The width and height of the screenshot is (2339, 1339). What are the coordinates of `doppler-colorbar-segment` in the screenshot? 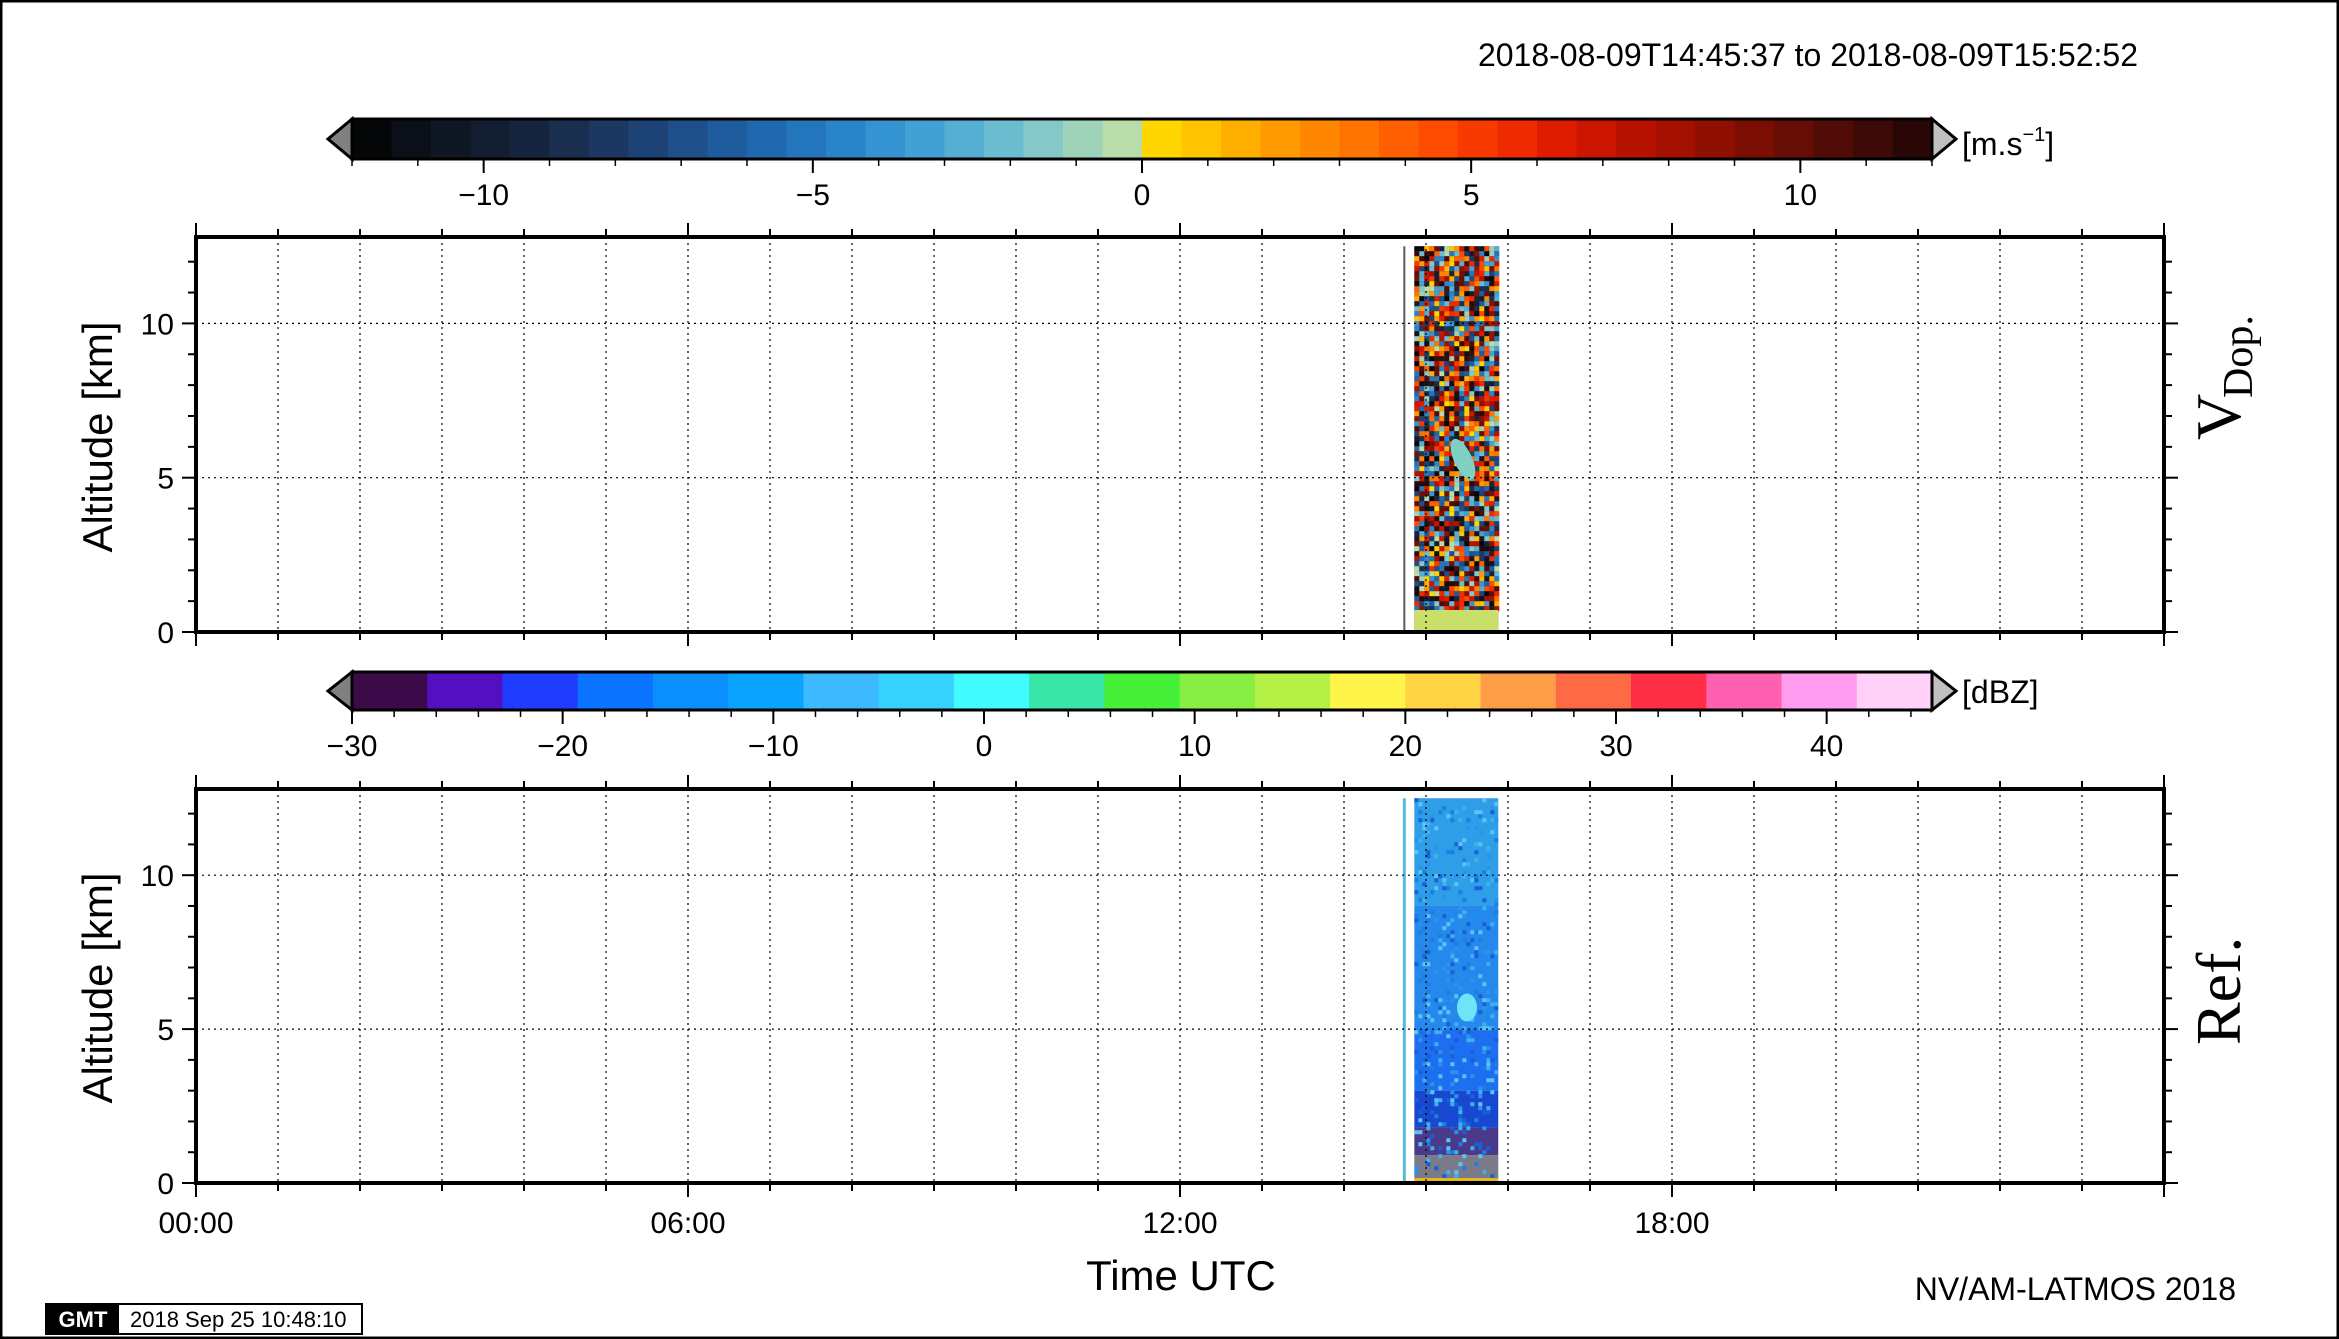 It's located at (727, 139).